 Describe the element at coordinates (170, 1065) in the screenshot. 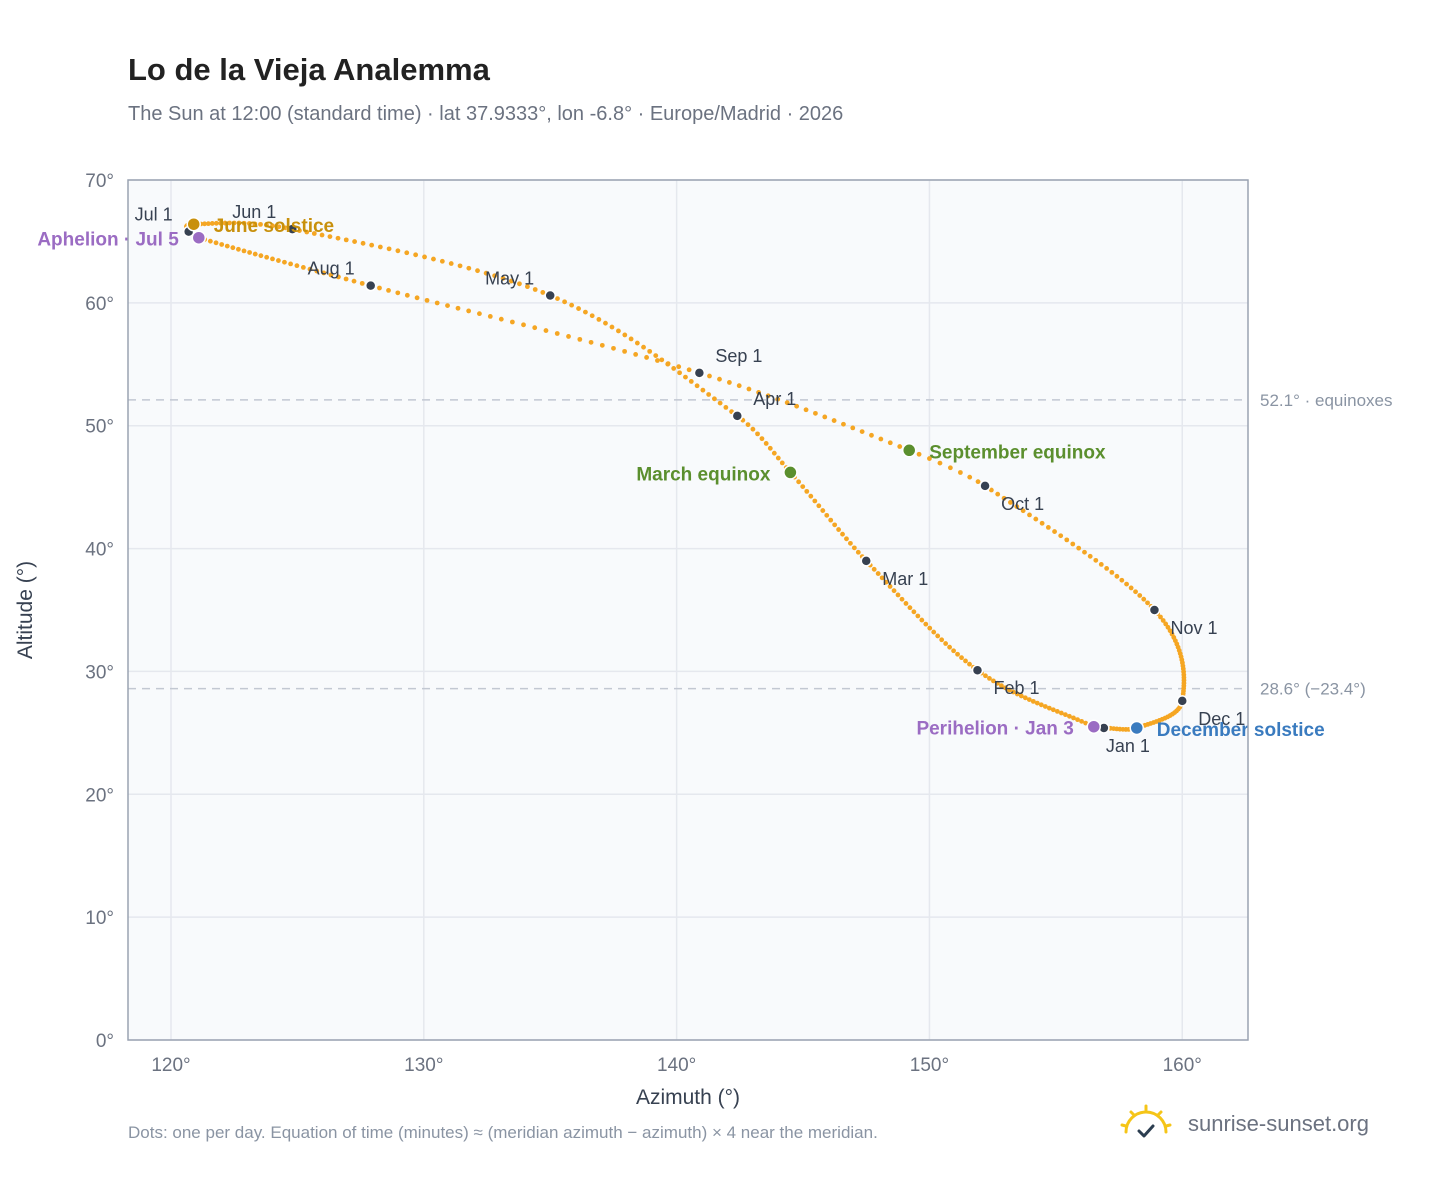

I see `x-tick-label: 120°` at that location.